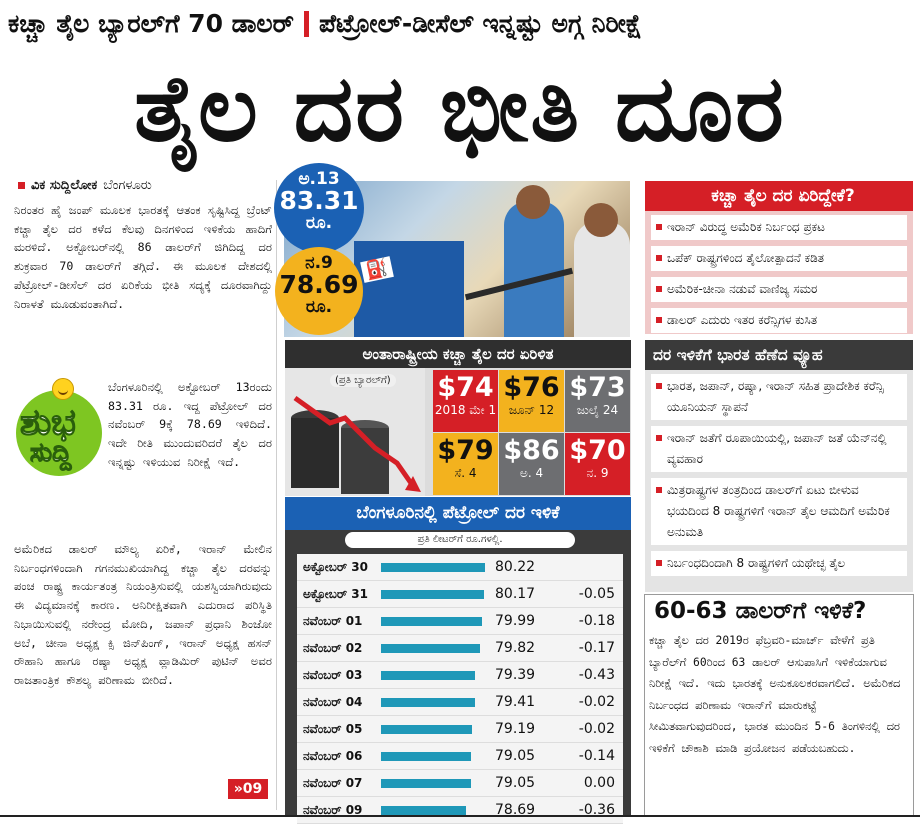 Image resolution: width=920 pixels, height=824 pixels. I want to click on crude-tile-oct: $86 ಅ. 4, so click(531, 464).